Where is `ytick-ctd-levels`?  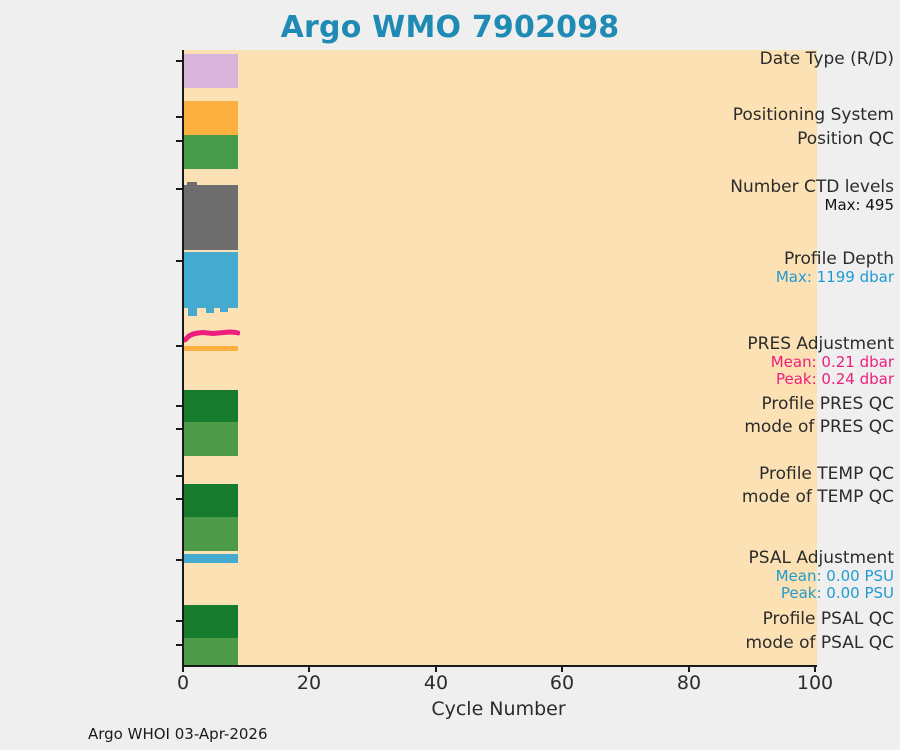
ytick-ctd-levels is located at coordinates (179, 189).